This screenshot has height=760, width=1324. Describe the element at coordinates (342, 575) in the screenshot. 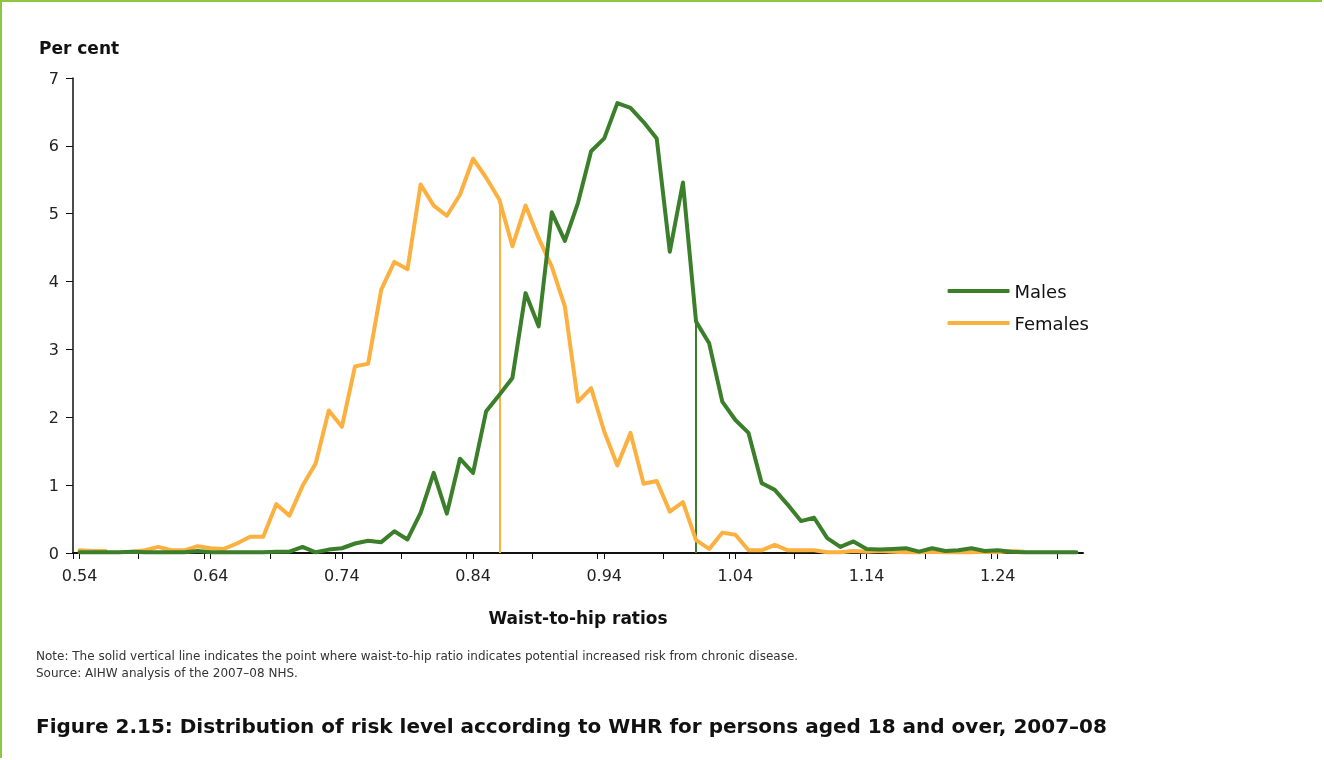

I see `x-tick-label: 0.74` at that location.